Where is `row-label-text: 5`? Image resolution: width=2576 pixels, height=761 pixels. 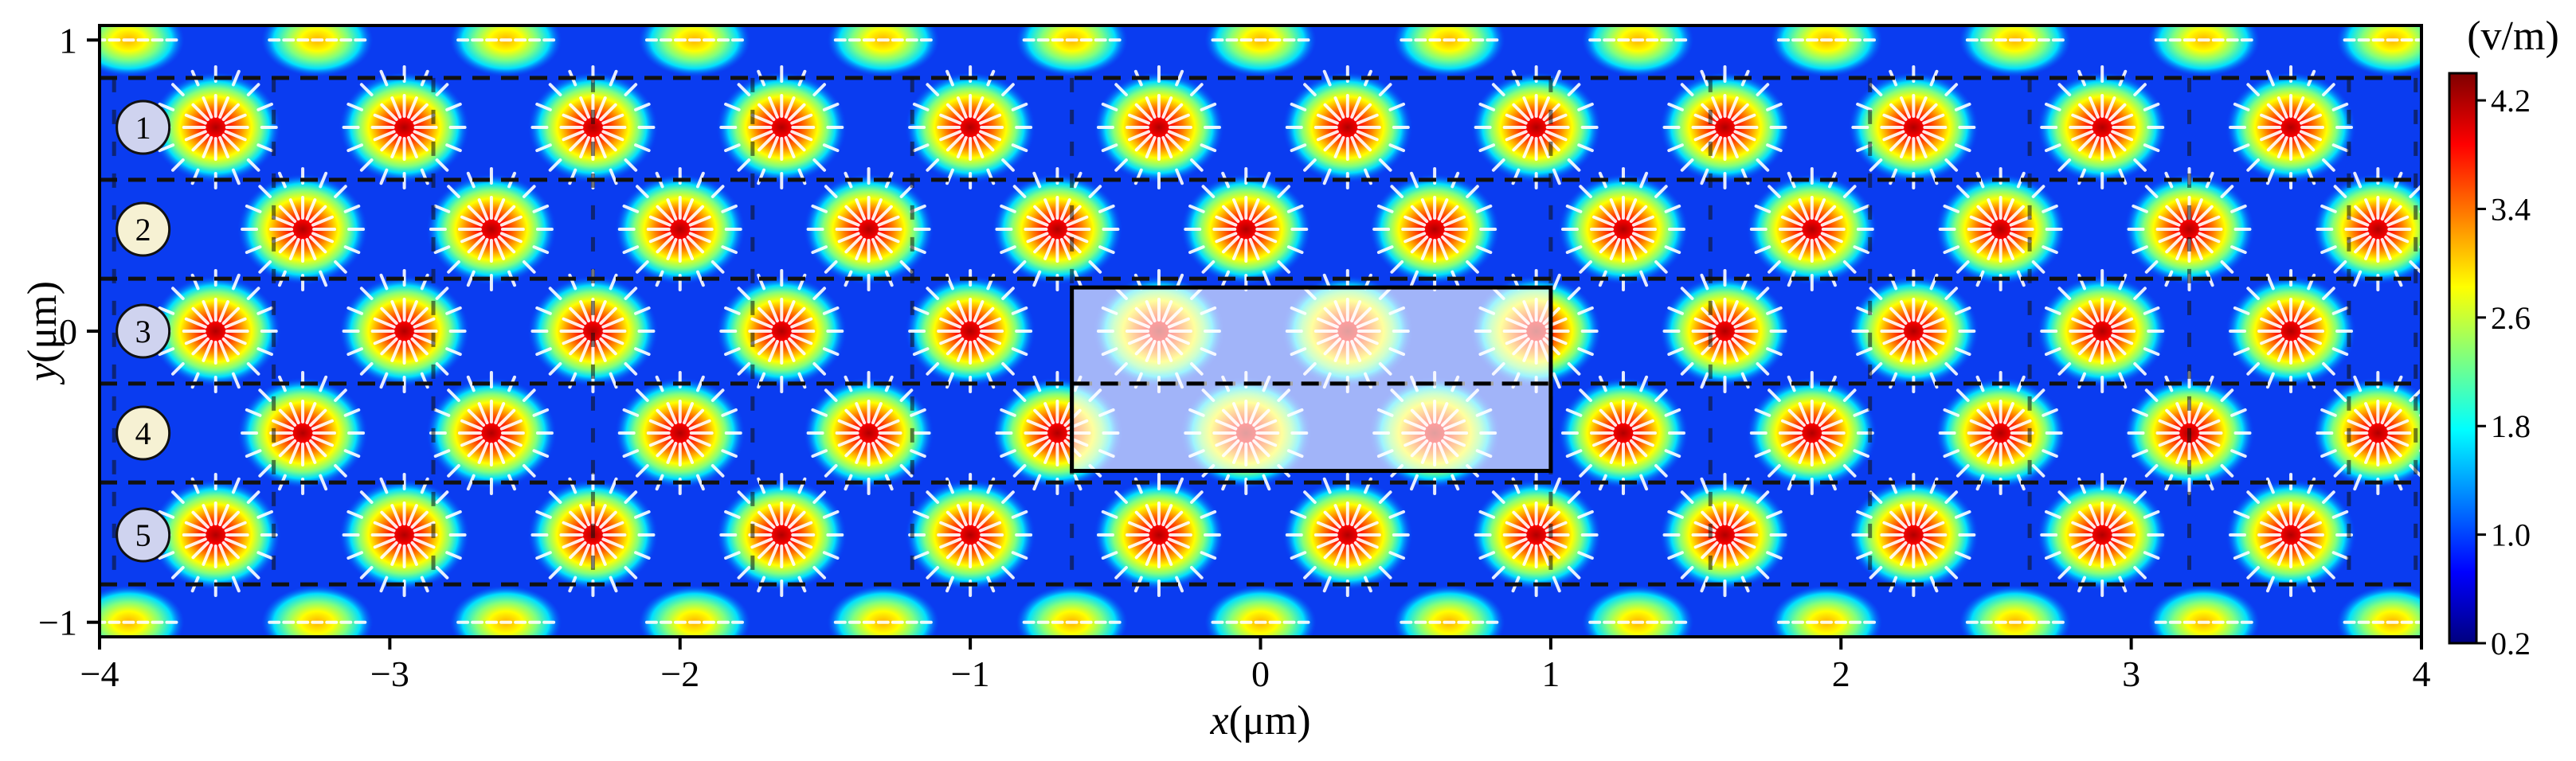
row-label-text: 5 is located at coordinates (143, 535).